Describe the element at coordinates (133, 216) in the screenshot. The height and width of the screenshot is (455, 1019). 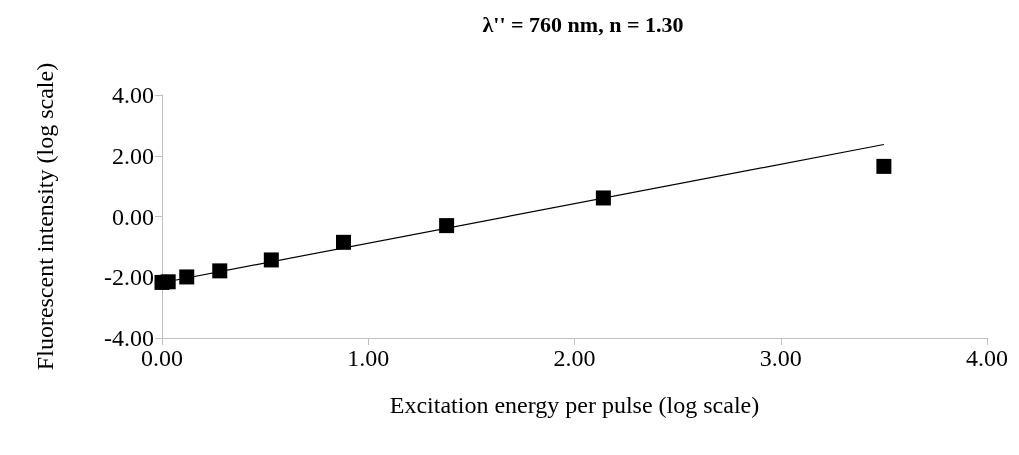
I see `y-tick-label: 0.00` at that location.